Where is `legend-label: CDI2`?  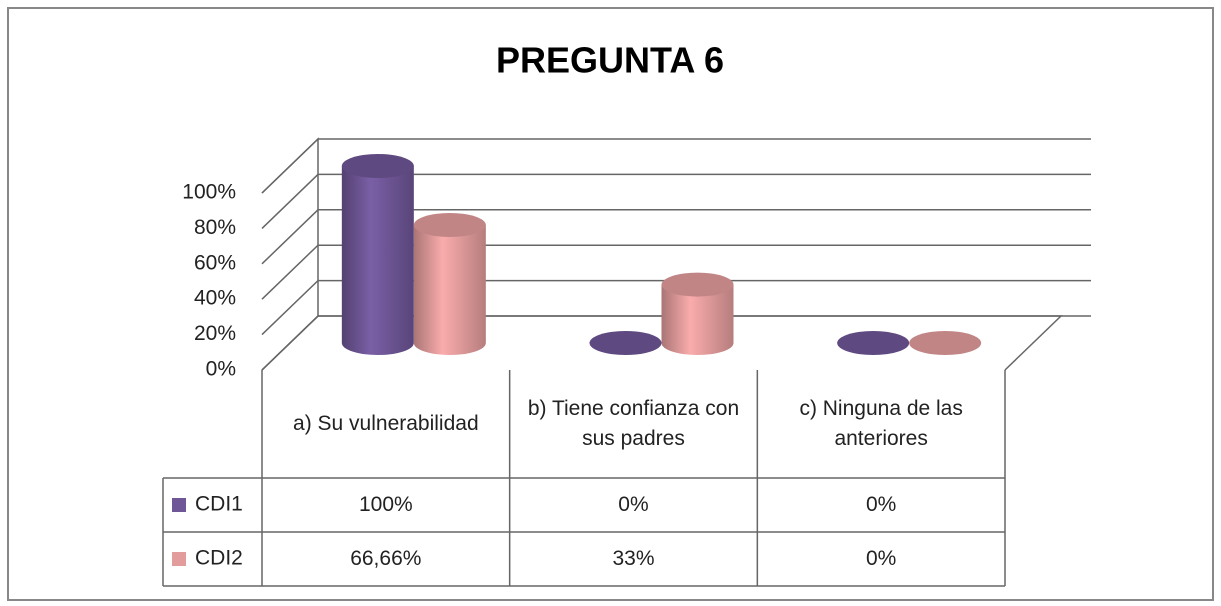 legend-label: CDI2 is located at coordinates (219, 558).